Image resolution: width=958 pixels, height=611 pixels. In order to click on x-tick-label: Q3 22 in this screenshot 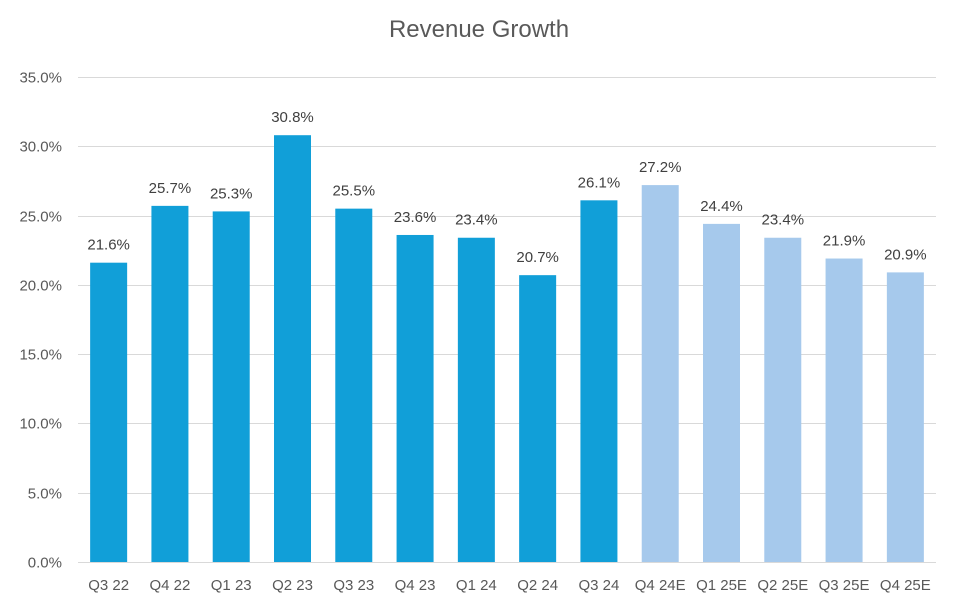, I will do `click(108, 585)`.